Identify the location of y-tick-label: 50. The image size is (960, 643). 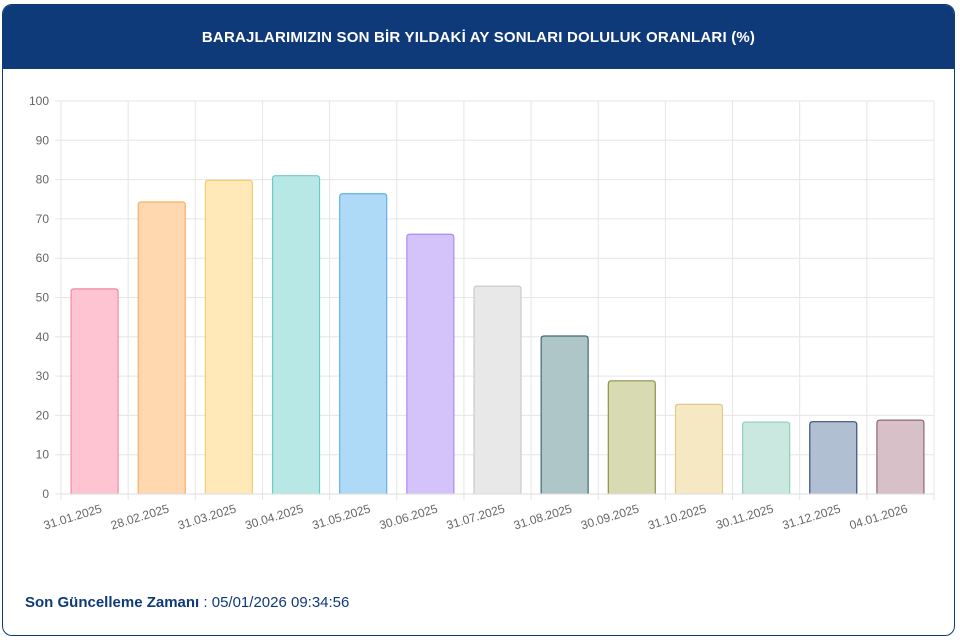
(43, 298).